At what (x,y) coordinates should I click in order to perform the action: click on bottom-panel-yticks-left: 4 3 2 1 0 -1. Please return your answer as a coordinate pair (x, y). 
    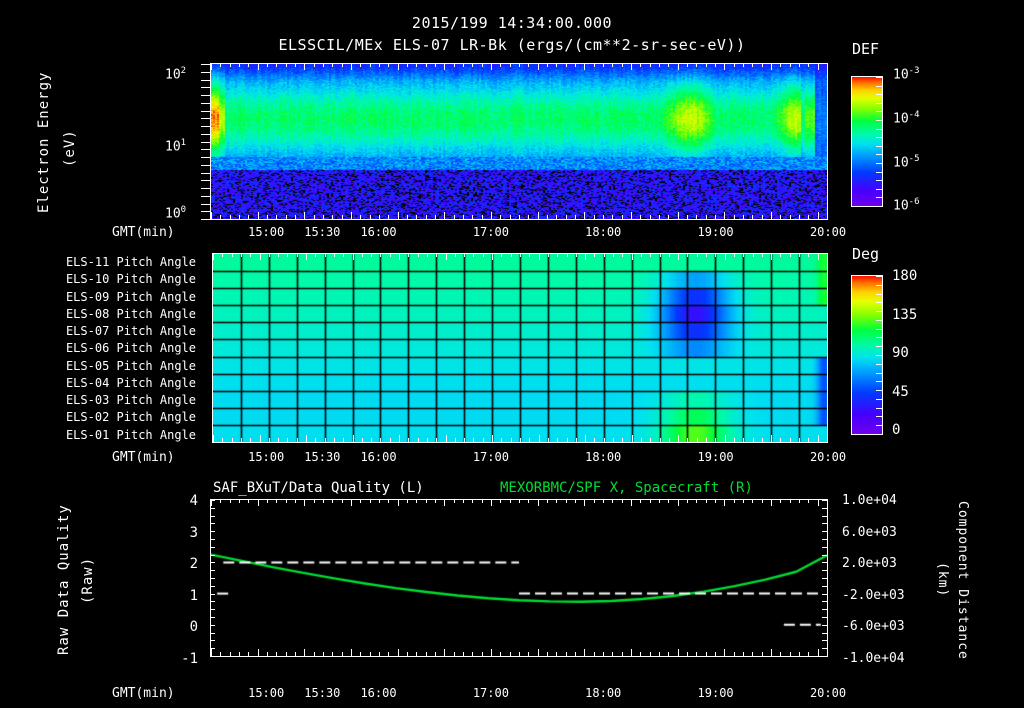
    Looking at the image, I should click on (180, 582).